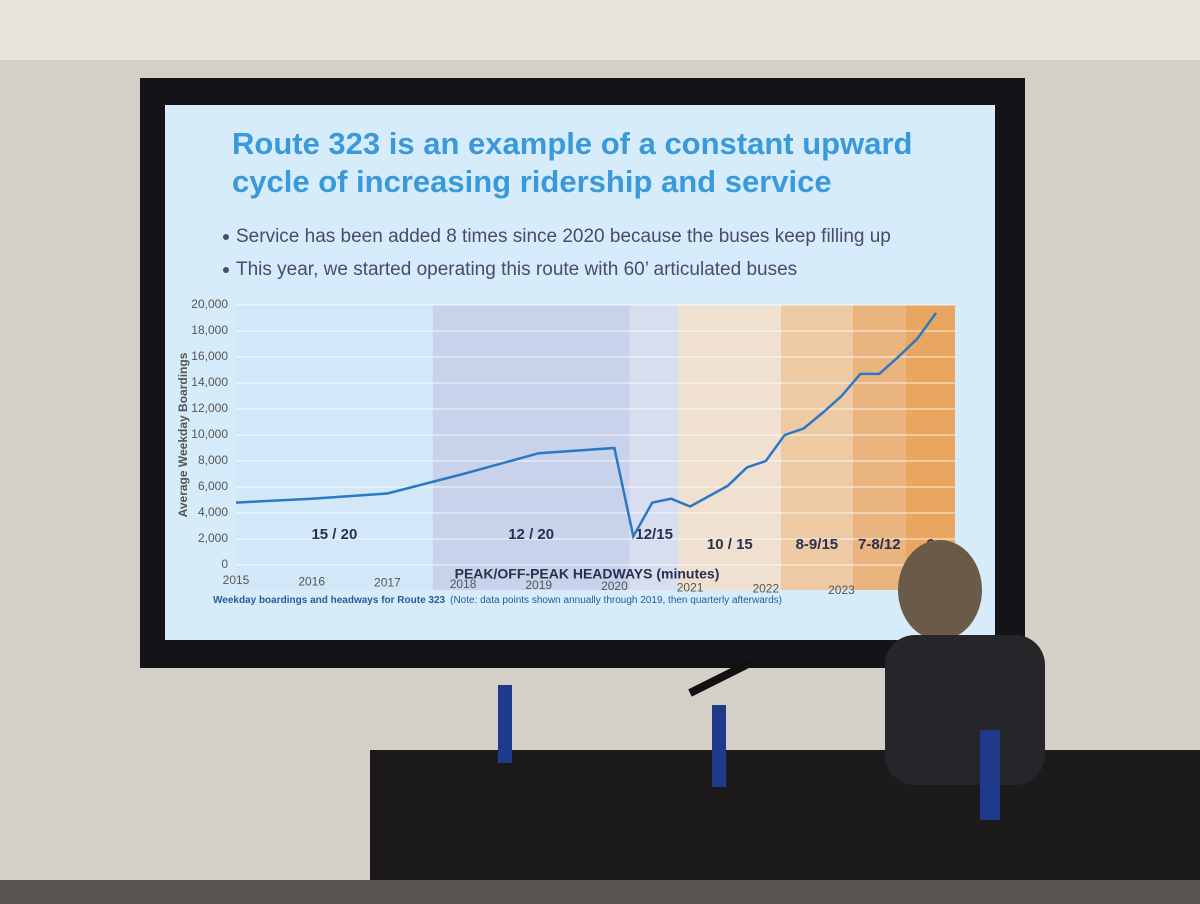 The width and height of the screenshot is (1200, 904). What do you see at coordinates (209, 356) in the screenshot?
I see `y-tick-label: 16,000` at bounding box center [209, 356].